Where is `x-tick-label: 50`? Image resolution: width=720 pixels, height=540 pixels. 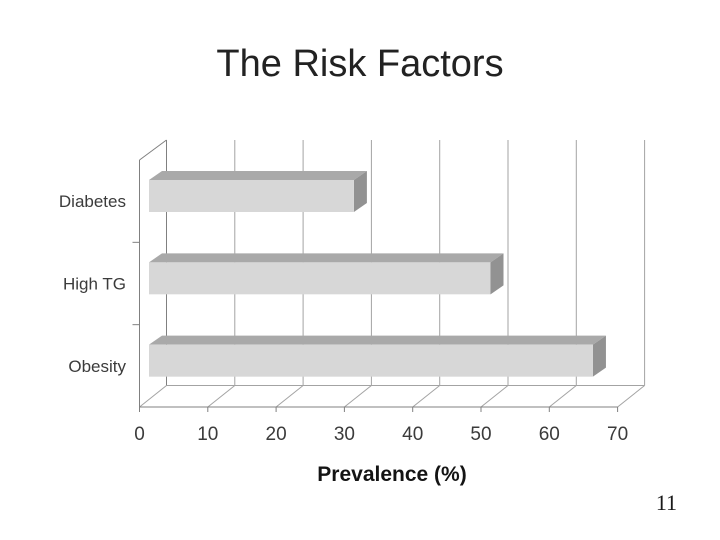
x-tick-label: 50 is located at coordinates (480, 434).